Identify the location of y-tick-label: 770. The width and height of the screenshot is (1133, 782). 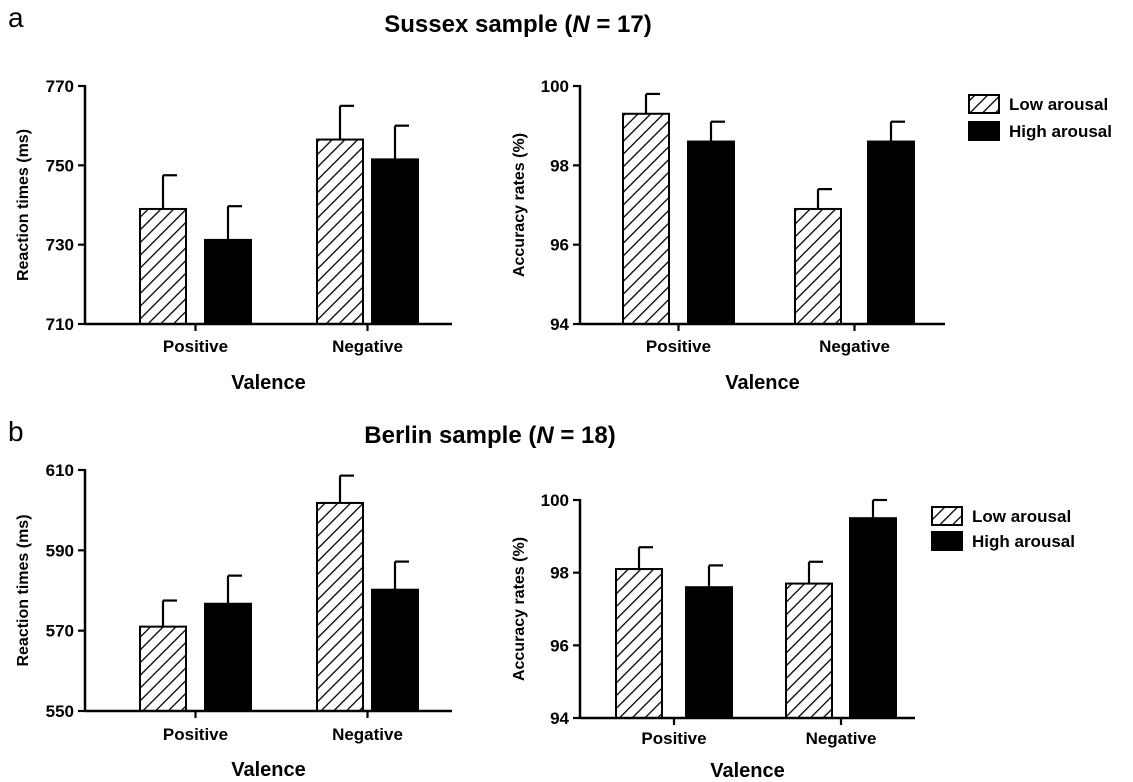
(60, 86).